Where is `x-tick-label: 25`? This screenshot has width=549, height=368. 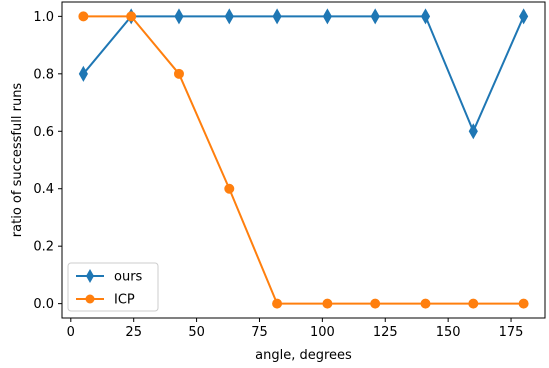 x-tick-label: 25 is located at coordinates (133, 332).